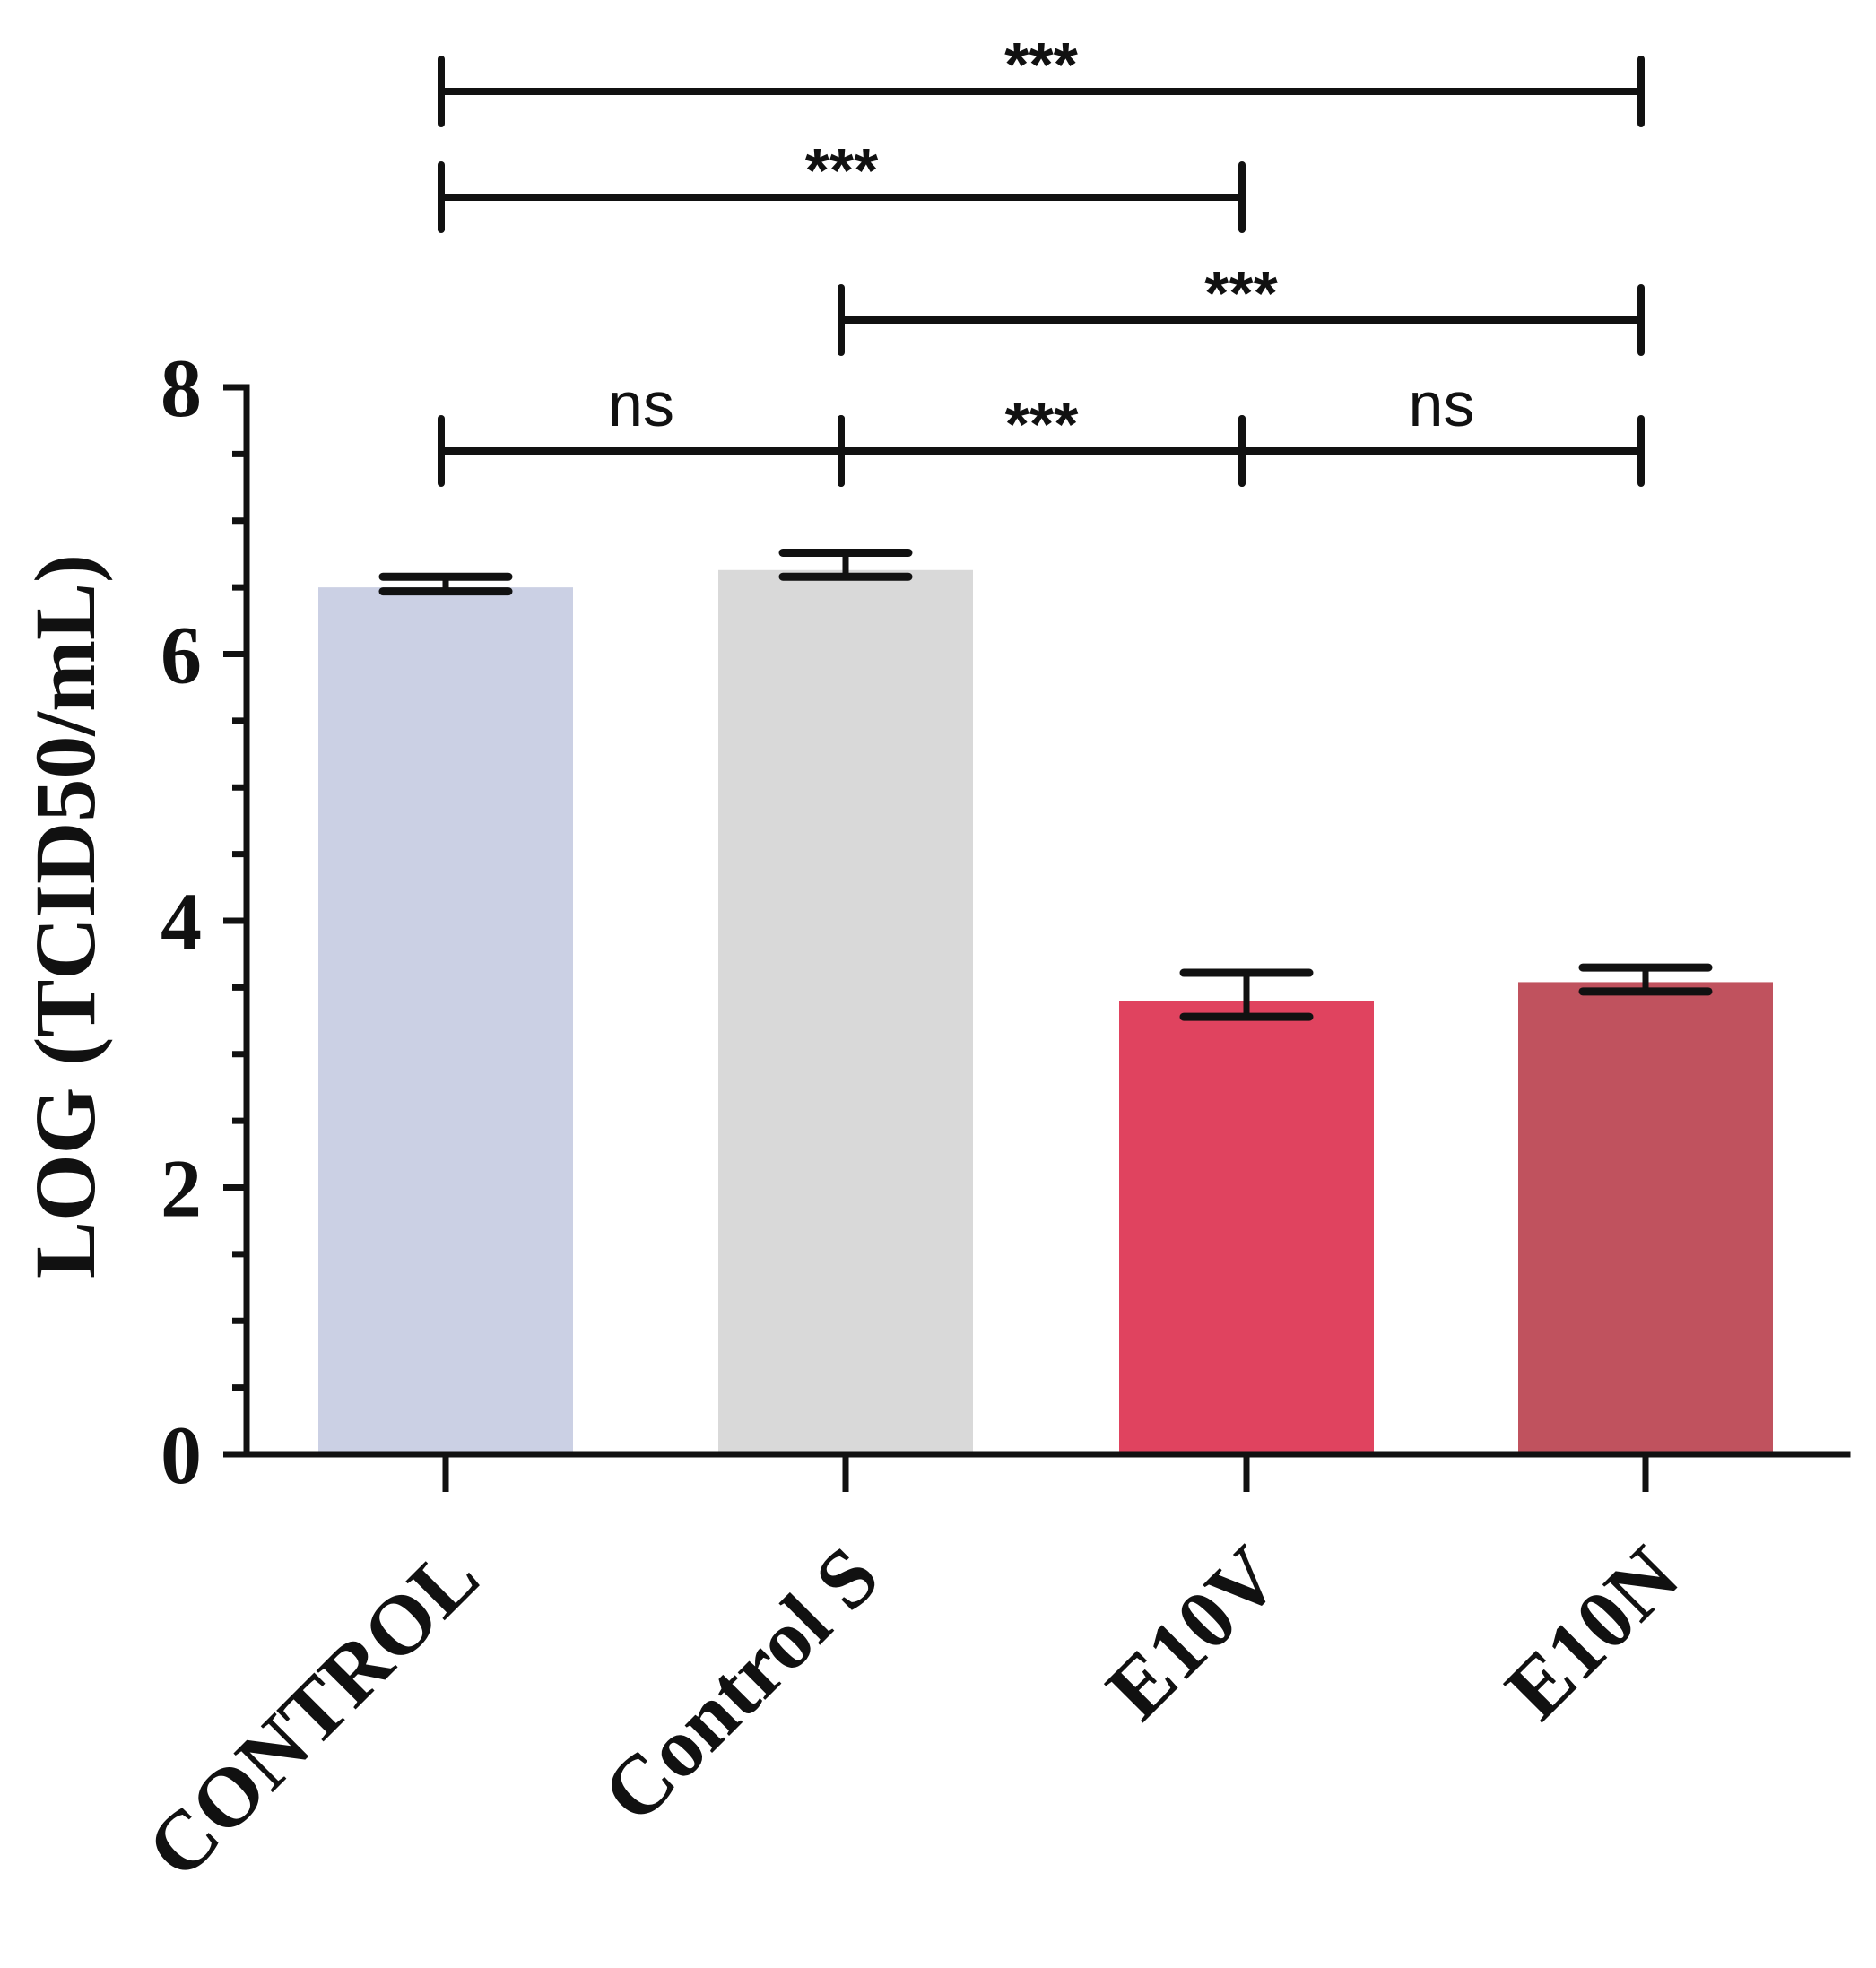 Image resolution: width=1876 pixels, height=1968 pixels. I want to click on bar-control, so click(445, 1020).